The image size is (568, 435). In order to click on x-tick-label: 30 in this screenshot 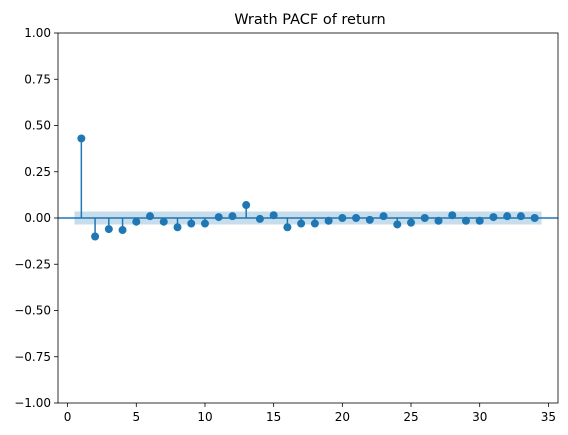, I will do `click(479, 417)`.